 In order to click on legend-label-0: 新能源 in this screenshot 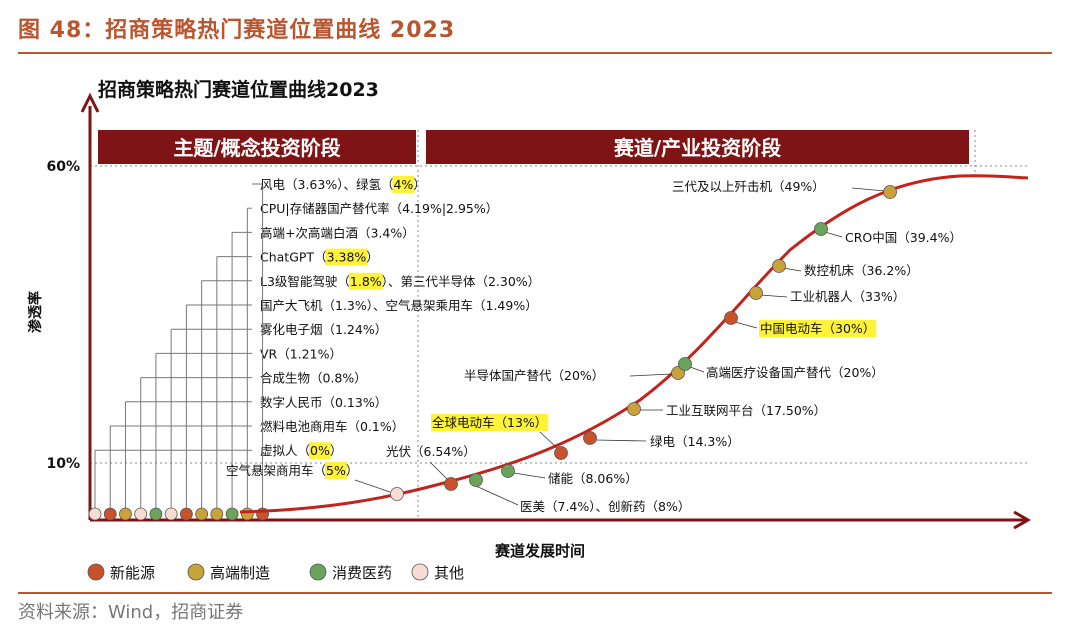, I will do `click(132, 573)`.